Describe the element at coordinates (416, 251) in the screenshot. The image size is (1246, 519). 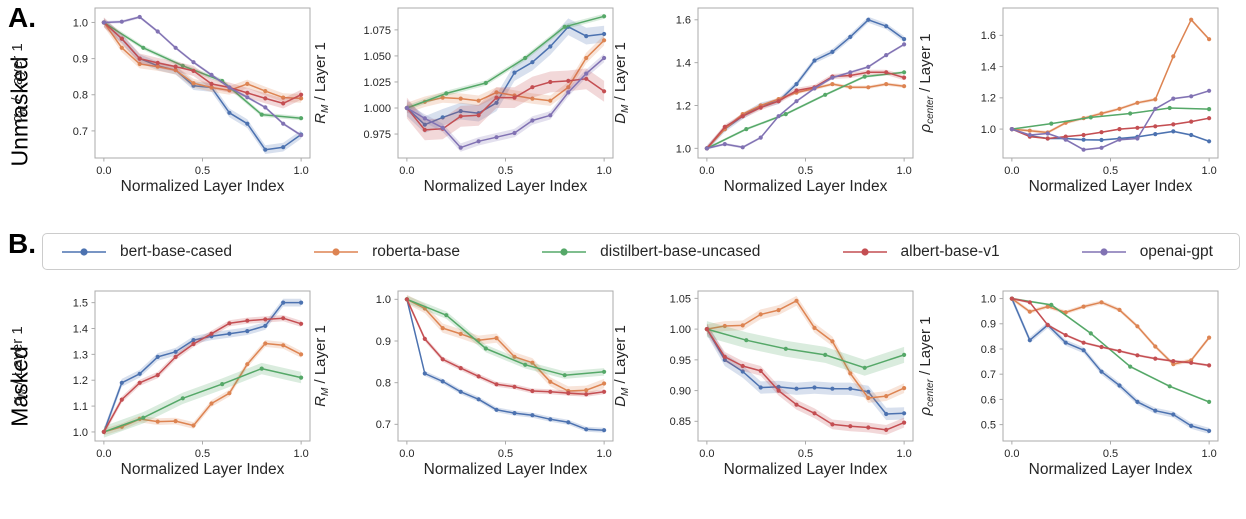
I see `legend-label: roberta-base` at that location.